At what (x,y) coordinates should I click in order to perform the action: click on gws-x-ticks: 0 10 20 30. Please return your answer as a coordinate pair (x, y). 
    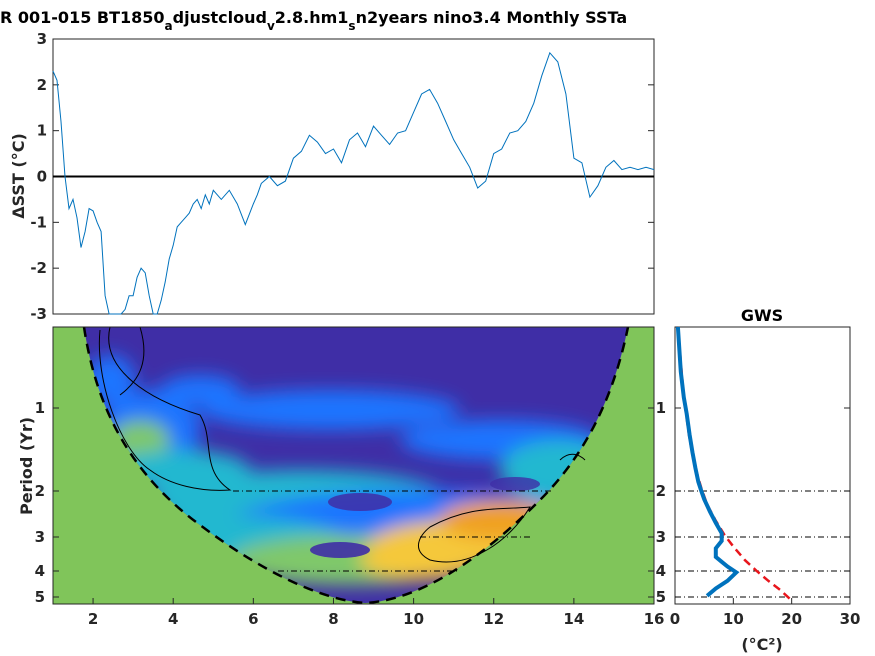
    Looking at the image, I should click on (765, 613).